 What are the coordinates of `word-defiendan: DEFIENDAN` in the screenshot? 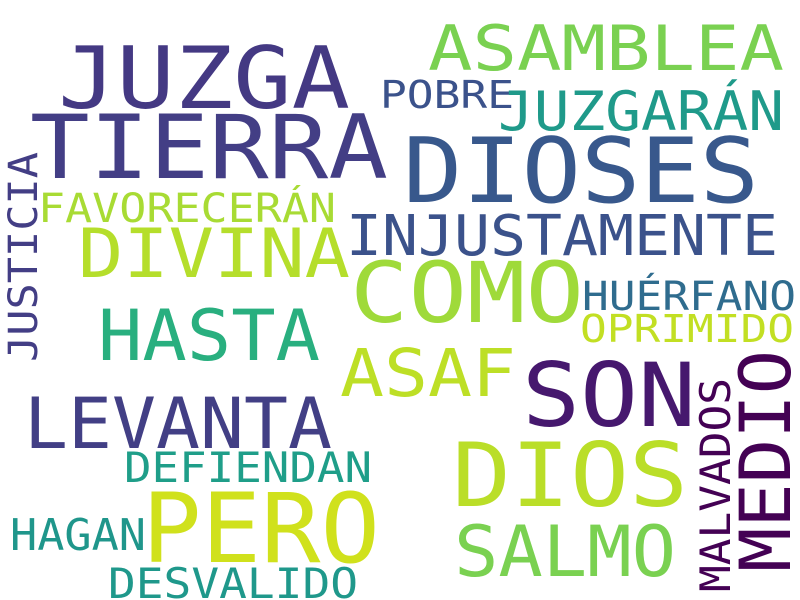 It's located at (248, 467).